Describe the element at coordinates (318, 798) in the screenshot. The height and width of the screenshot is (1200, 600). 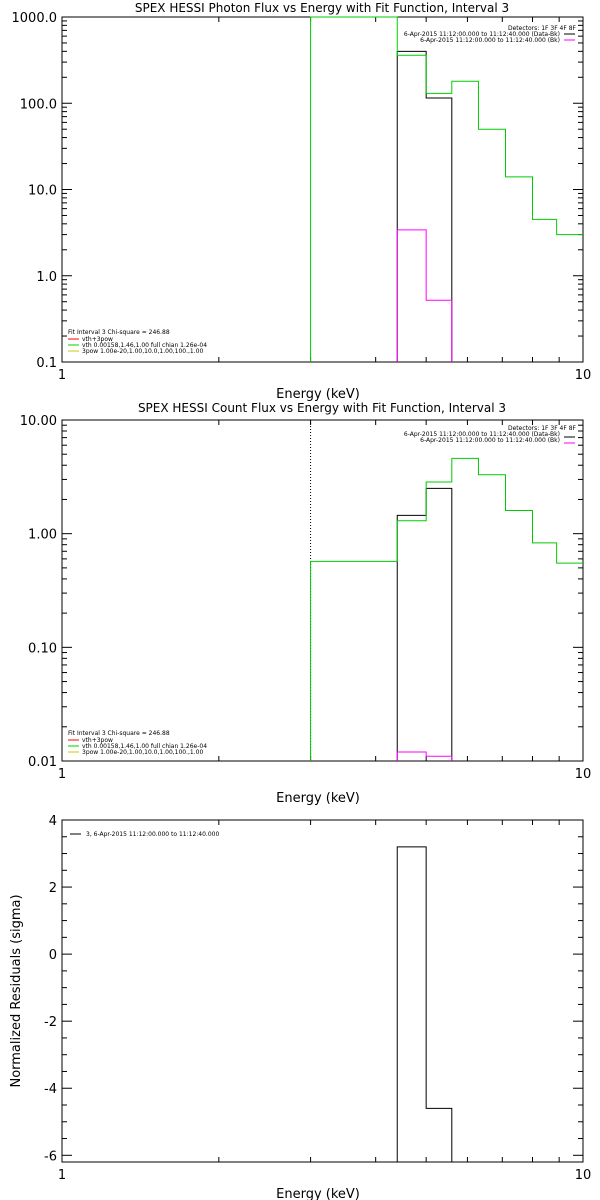
I see `count-flux-x-label: Energy (keV)` at that location.